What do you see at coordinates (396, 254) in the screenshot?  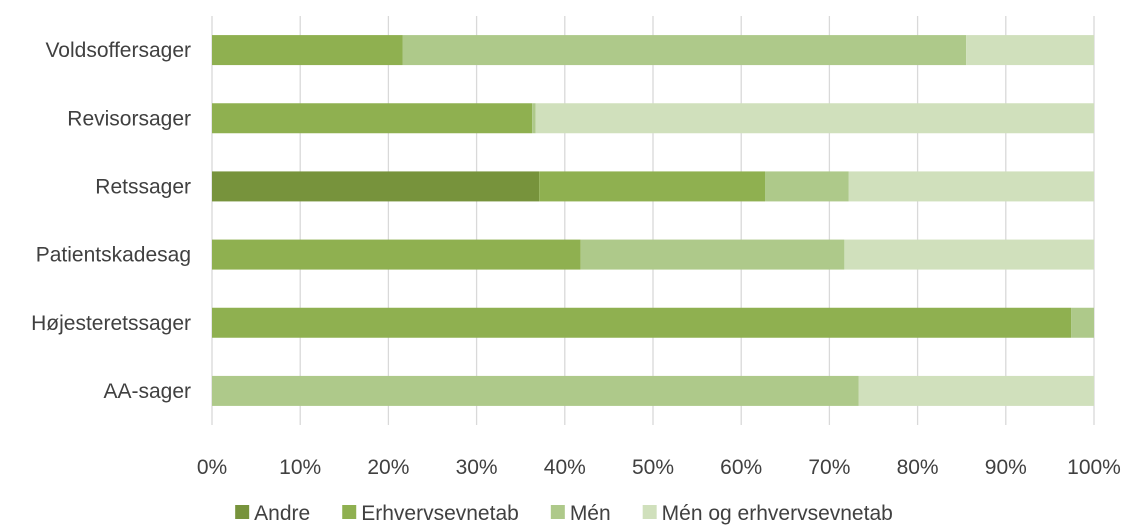 I see `bar-erhvervsevnetab-patientskadesag` at bounding box center [396, 254].